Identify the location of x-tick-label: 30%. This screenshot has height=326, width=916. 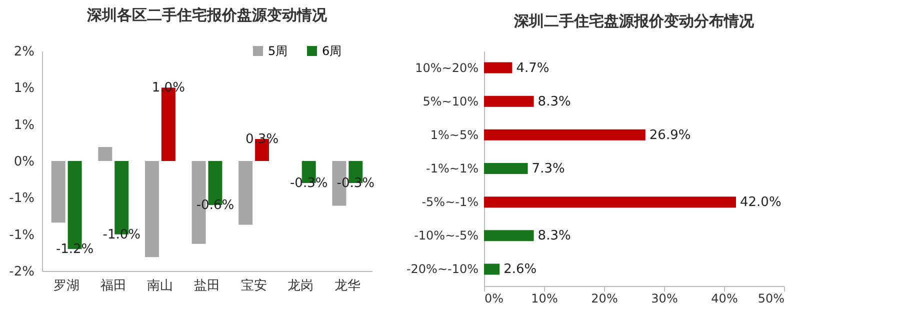
(664, 299).